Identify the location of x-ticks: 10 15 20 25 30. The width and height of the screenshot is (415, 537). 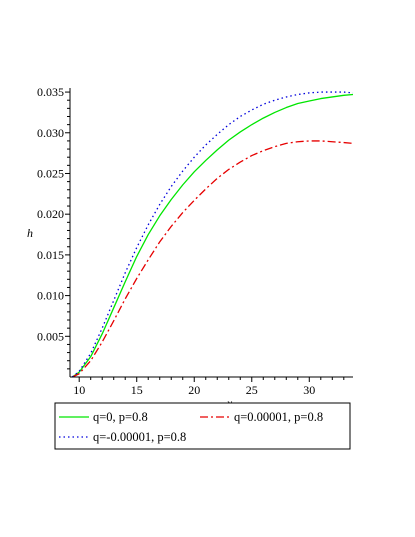
(209, 387).